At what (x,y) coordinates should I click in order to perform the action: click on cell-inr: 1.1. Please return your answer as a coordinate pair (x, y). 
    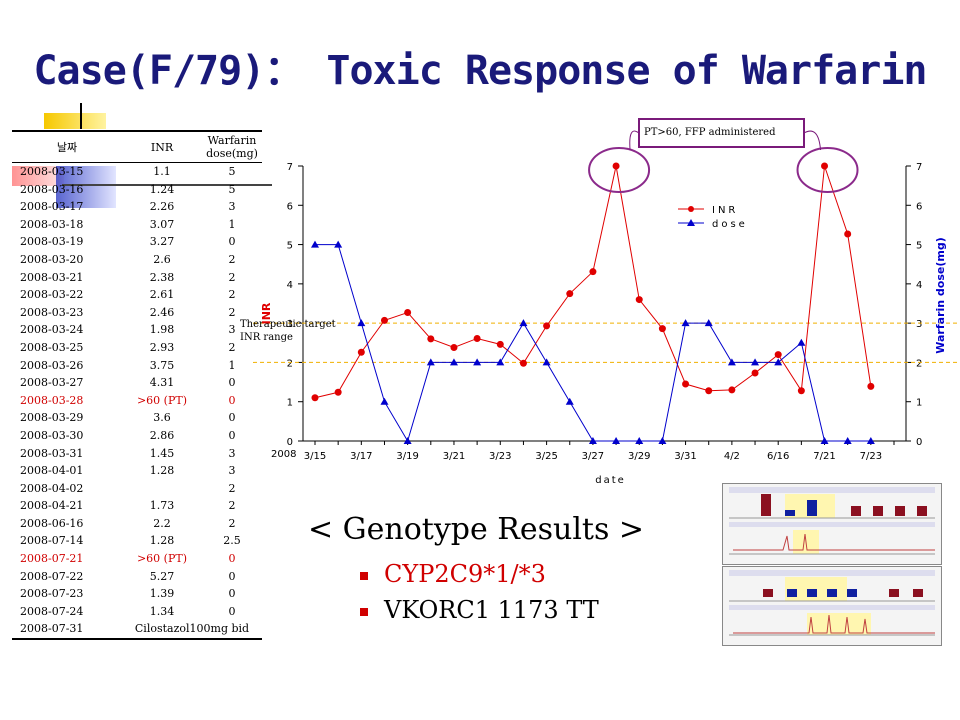
    Looking at the image, I should click on (162, 171).